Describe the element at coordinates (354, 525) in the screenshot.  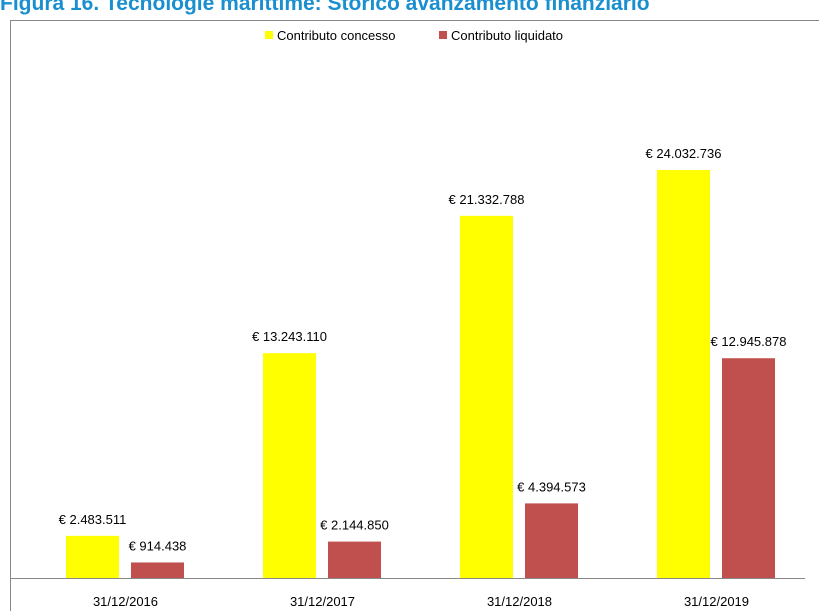
I see `data-label: € 2.144.850` at that location.